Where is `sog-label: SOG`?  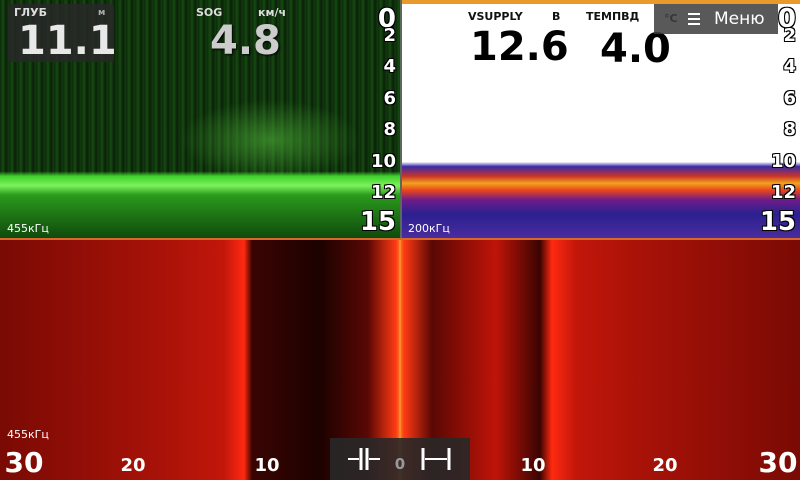
sog-label: SOG is located at coordinates (209, 12).